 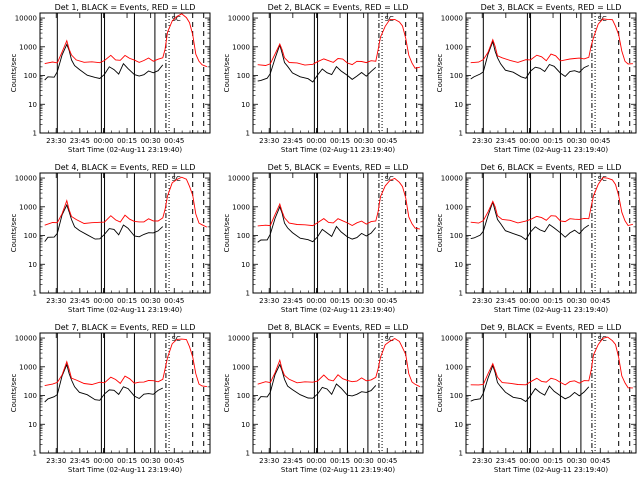 I want to click on panel-title: Det 3, BLACK = Events, RED = LLD, so click(x=551, y=7).